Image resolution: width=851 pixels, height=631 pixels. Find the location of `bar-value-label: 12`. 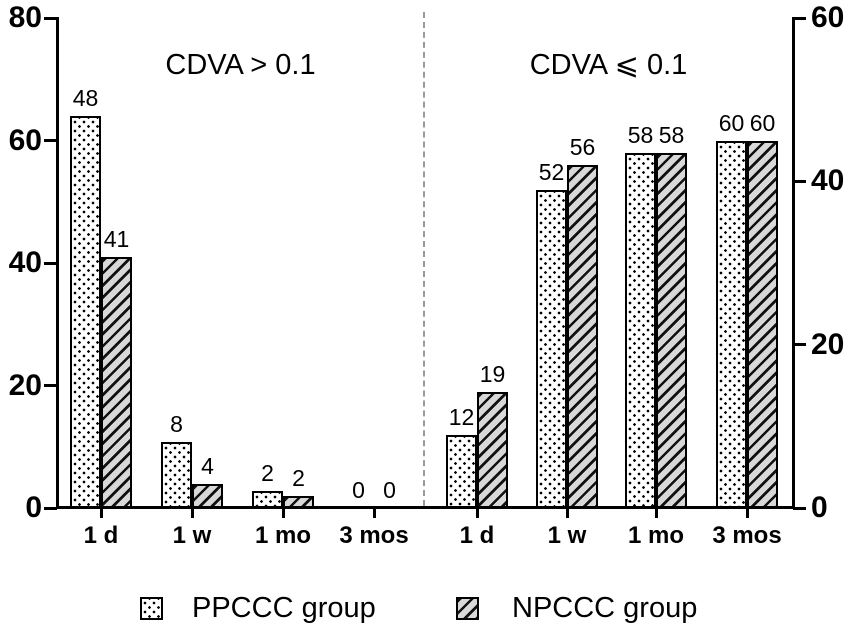

bar-value-label: 12 is located at coordinates (461, 416).